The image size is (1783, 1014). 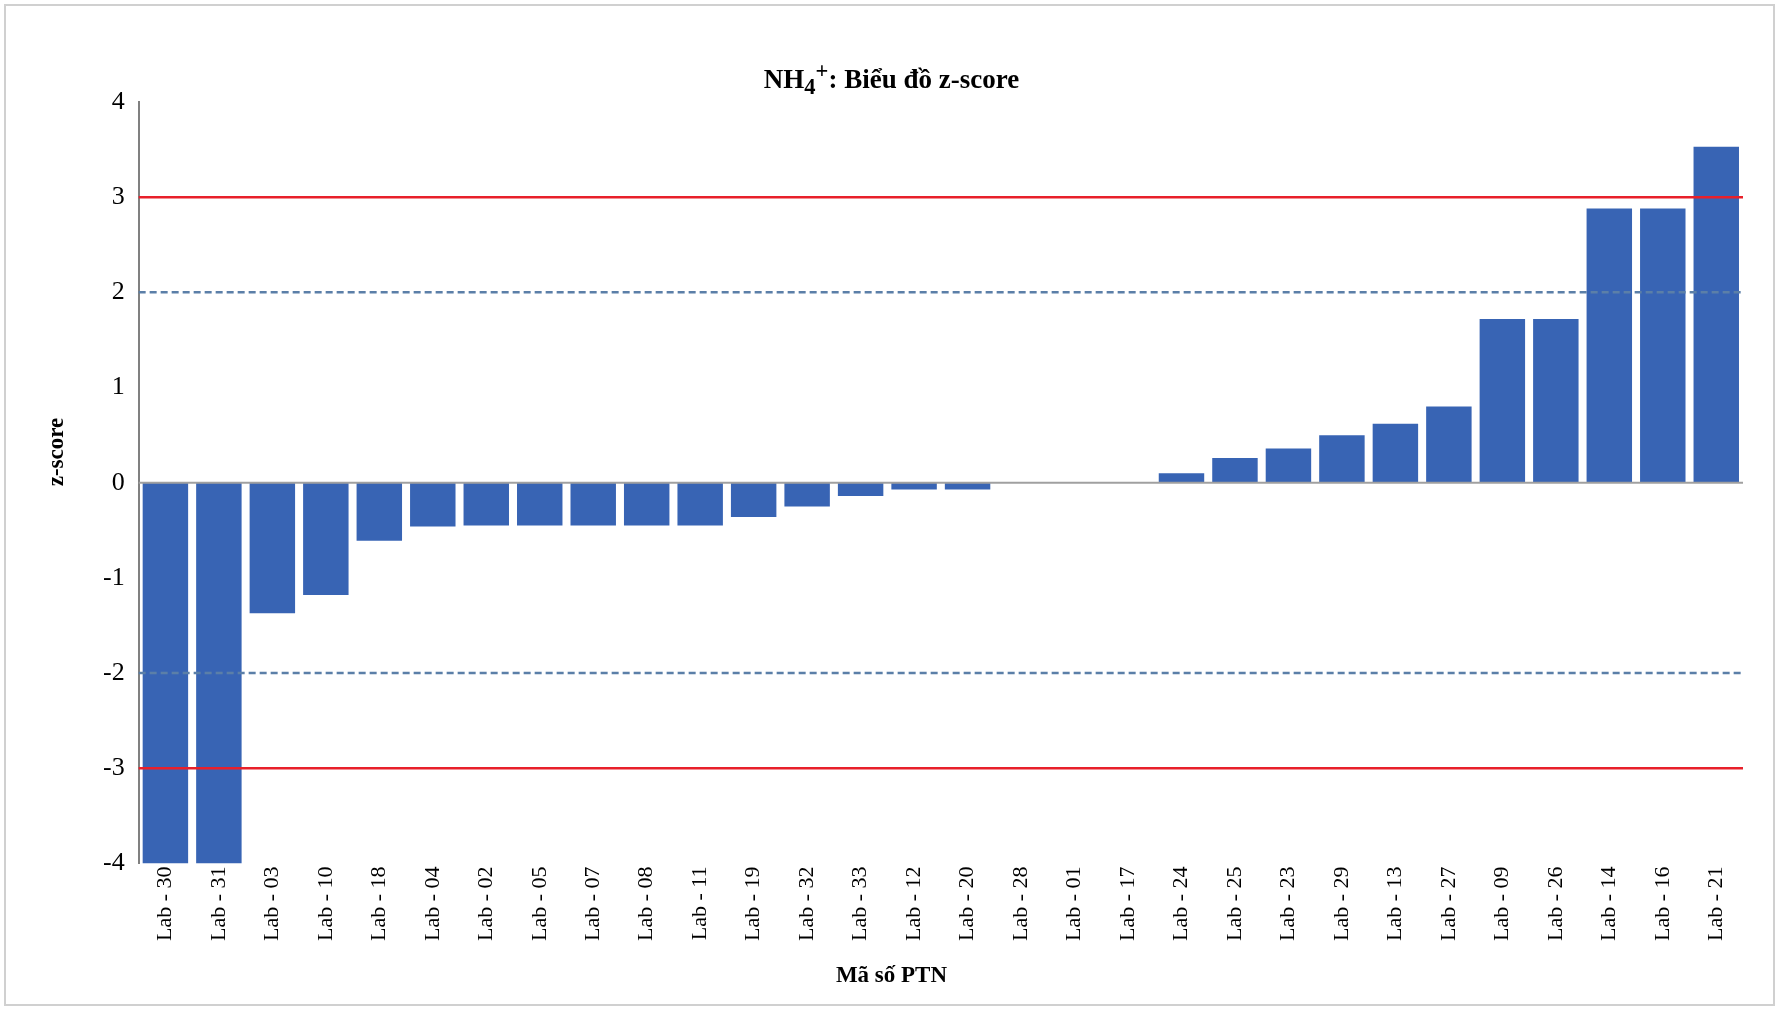 I want to click on x-tick-label: Lab - 12, so click(x=912, y=903).